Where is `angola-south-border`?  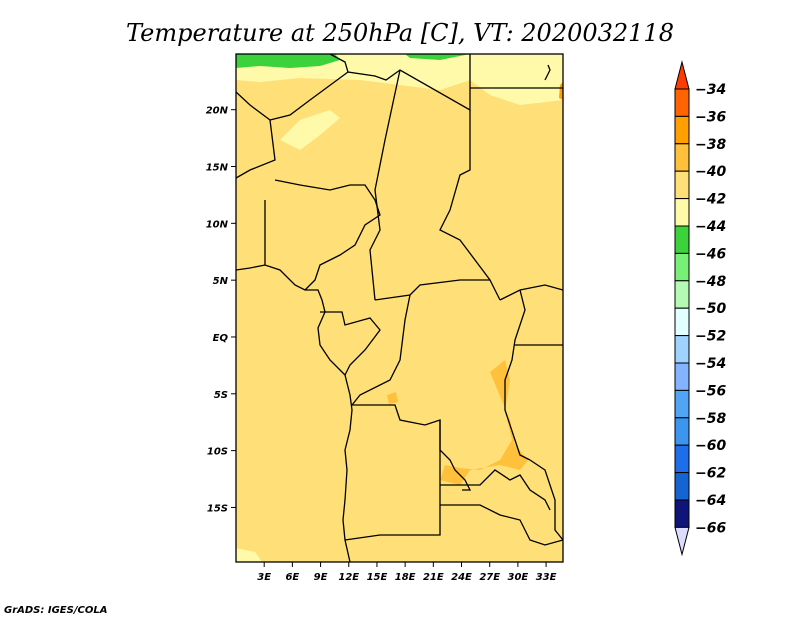 angola-south-border is located at coordinates (392, 480).